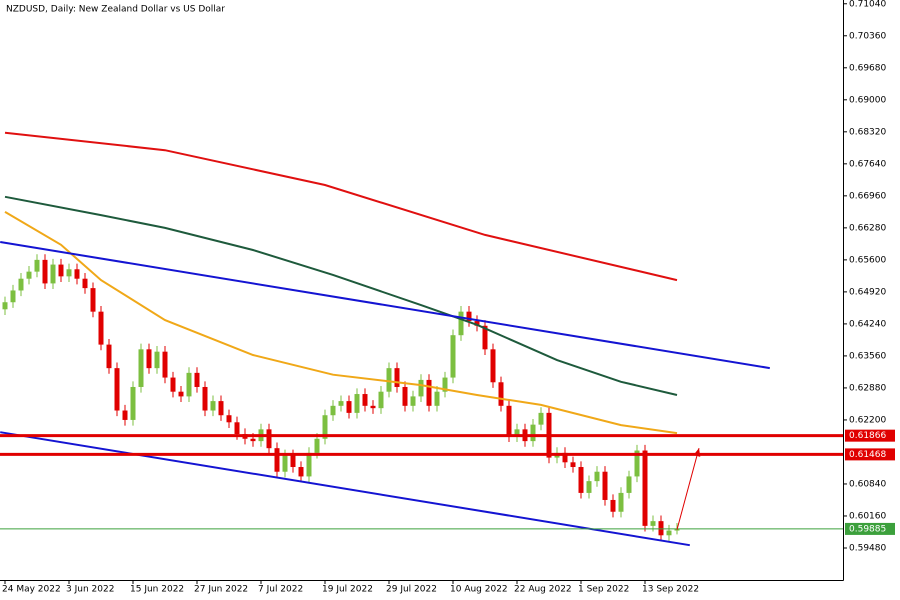 This screenshot has width=900, height=600. What do you see at coordinates (411, 590) in the screenshot?
I see `x-tick-label: 29 Jul 2022` at bounding box center [411, 590].